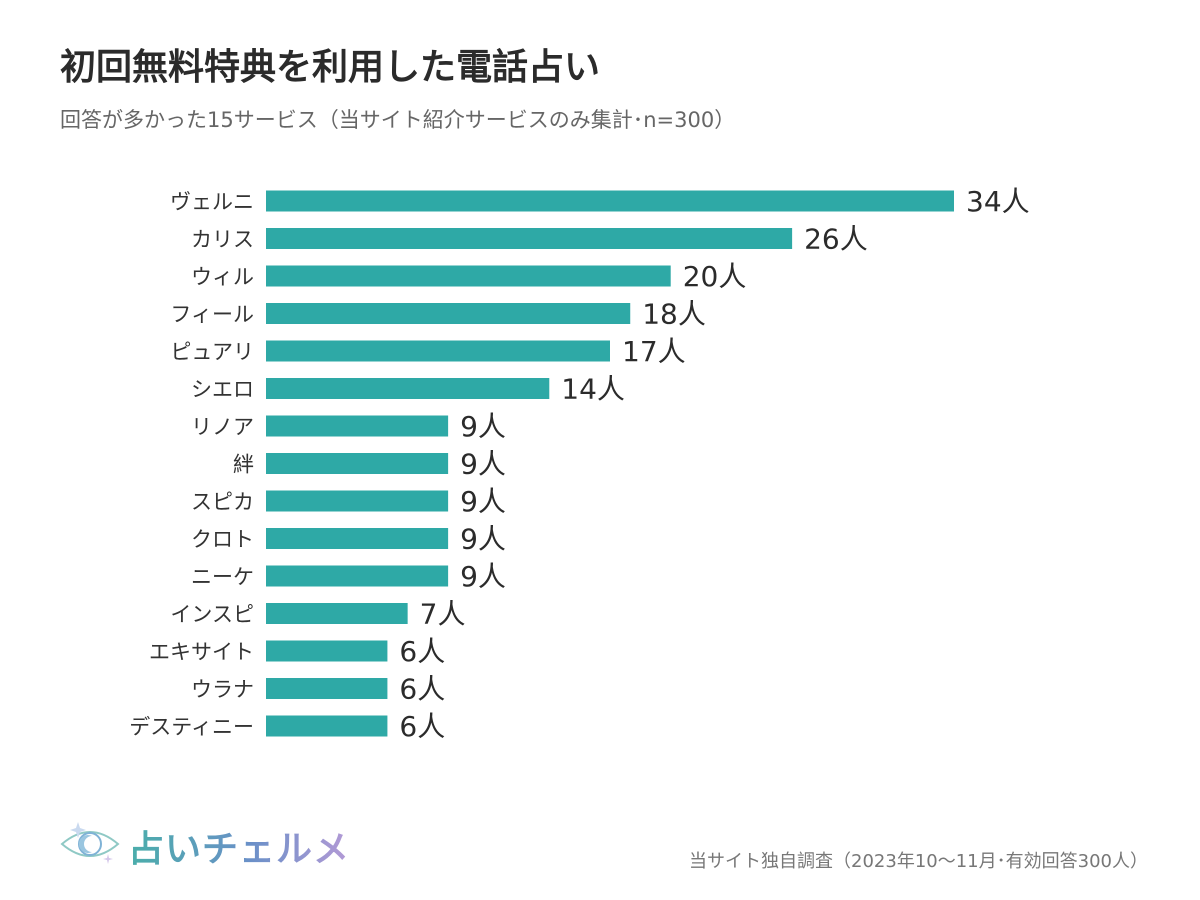 The height and width of the screenshot is (900, 1200). What do you see at coordinates (593, 389) in the screenshot?
I see `value-label: 14人` at bounding box center [593, 389].